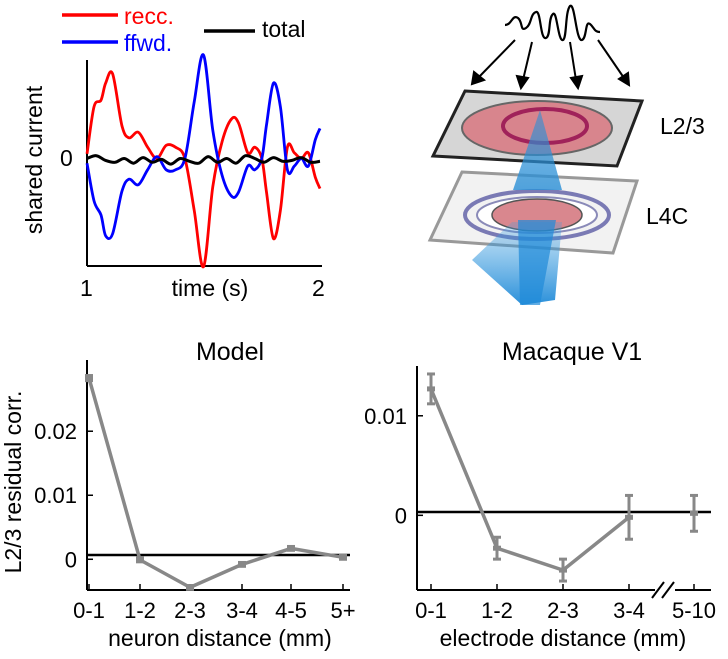 This screenshot has width=728, height=659. I want to click on x-tick-label-2: 2, so click(318, 288).